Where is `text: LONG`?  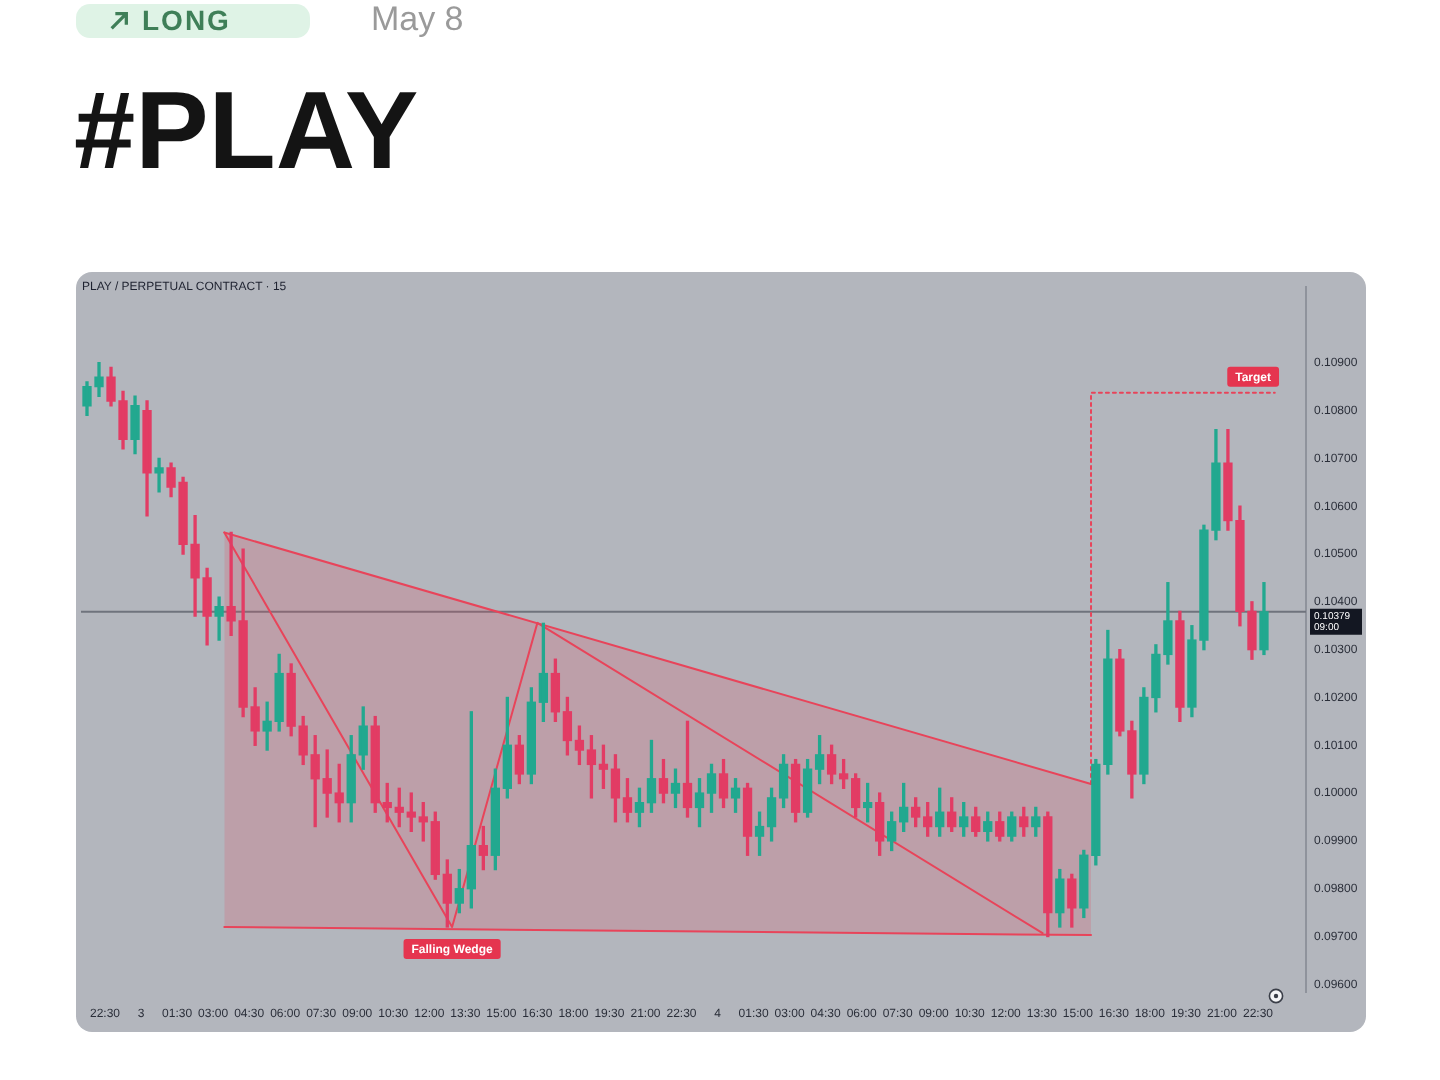
text: LONG is located at coordinates (186, 19).